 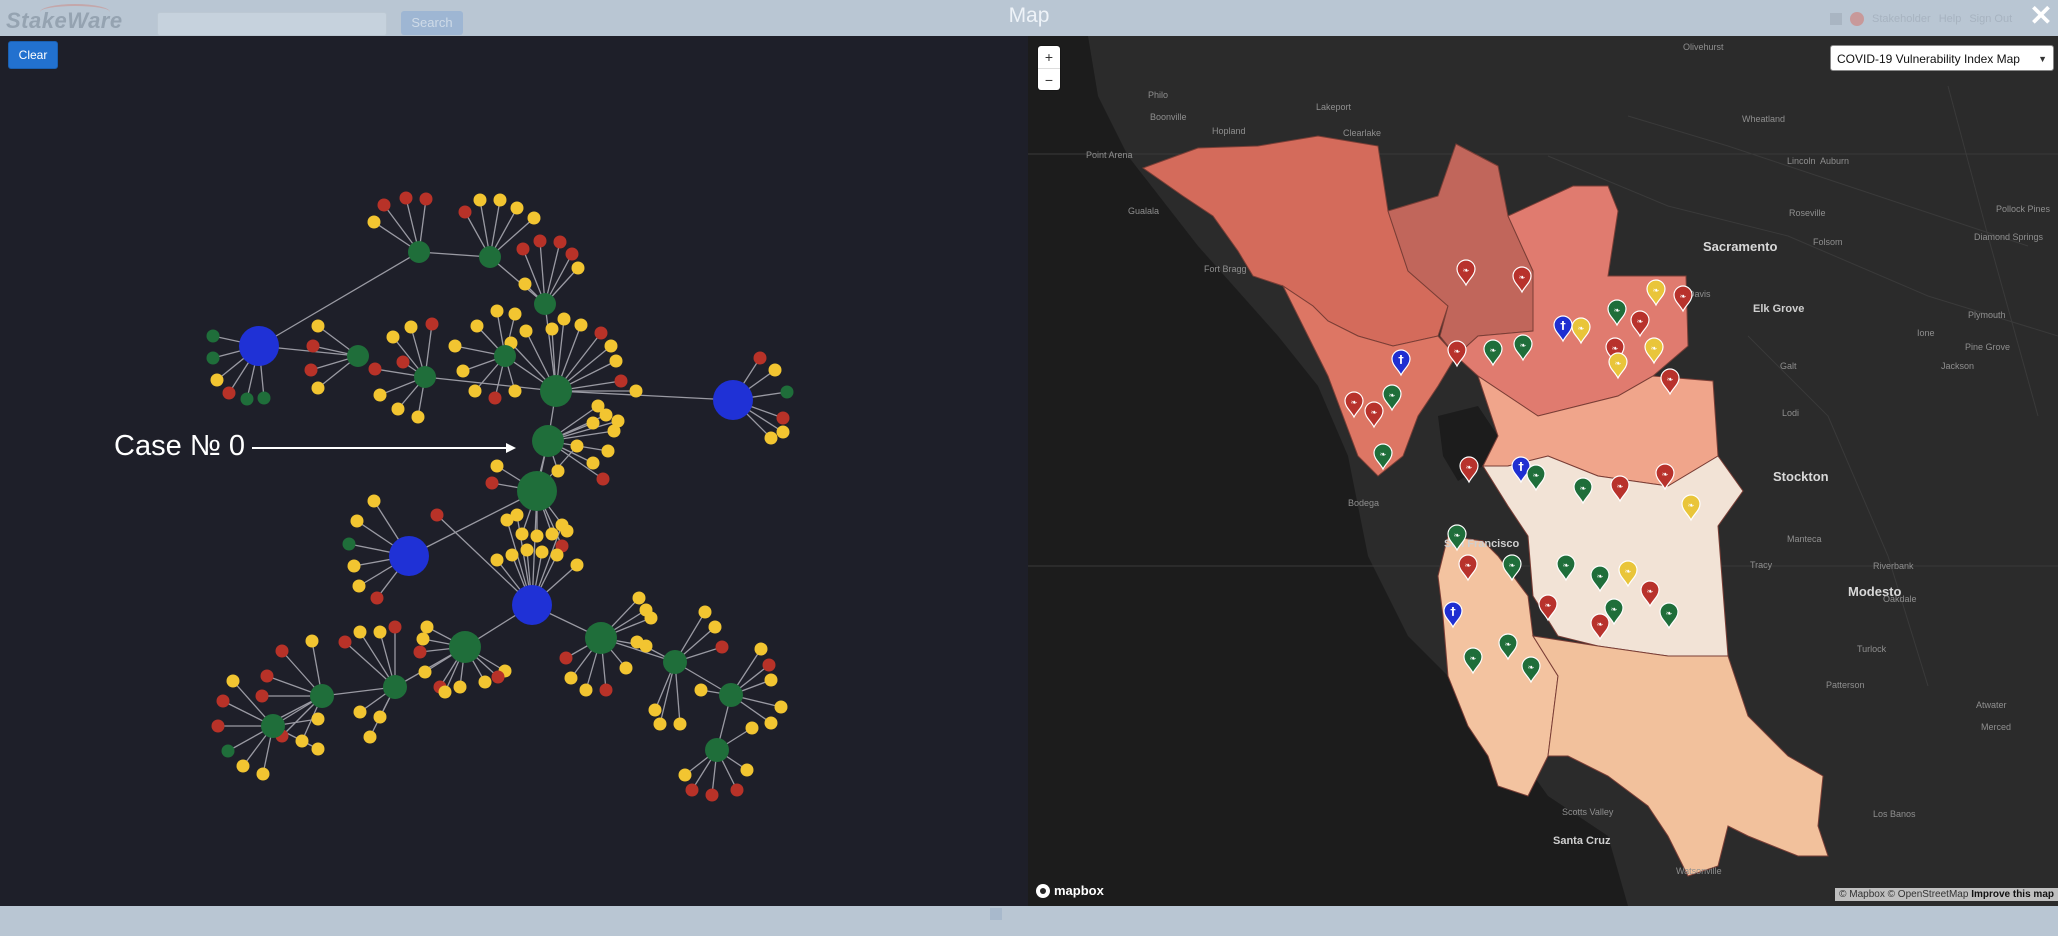 What do you see at coordinates (2012, 894) in the screenshot?
I see `improve-map-link: Improve this map` at bounding box center [2012, 894].